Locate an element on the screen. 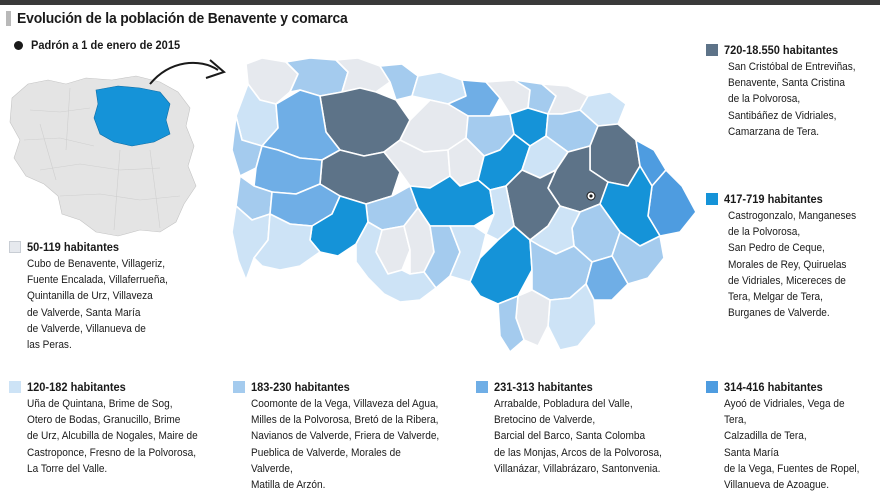 The width and height of the screenshot is (880, 495). legend-header: 231-313 habitantes is located at coordinates (581, 387).